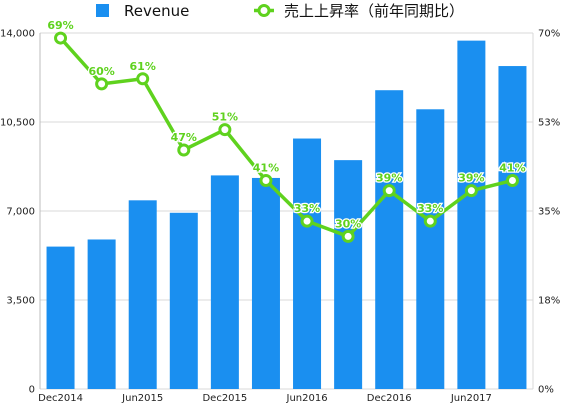 The height and width of the screenshot is (403, 564). Describe the element at coordinates (143, 66) in the screenshot. I see `growth-label-2: 61%` at that location.